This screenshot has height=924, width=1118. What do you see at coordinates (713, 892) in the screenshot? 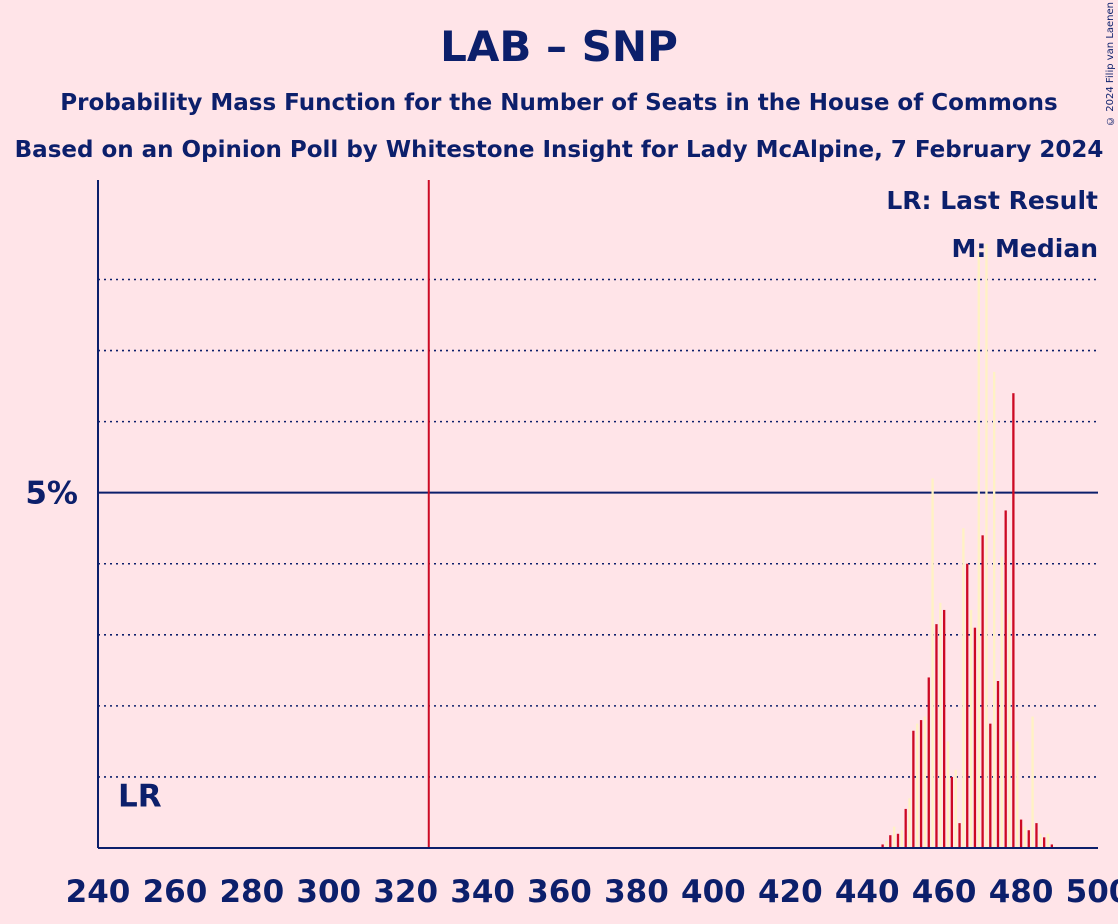
I see `x-tick-label: 400` at bounding box center [713, 892].